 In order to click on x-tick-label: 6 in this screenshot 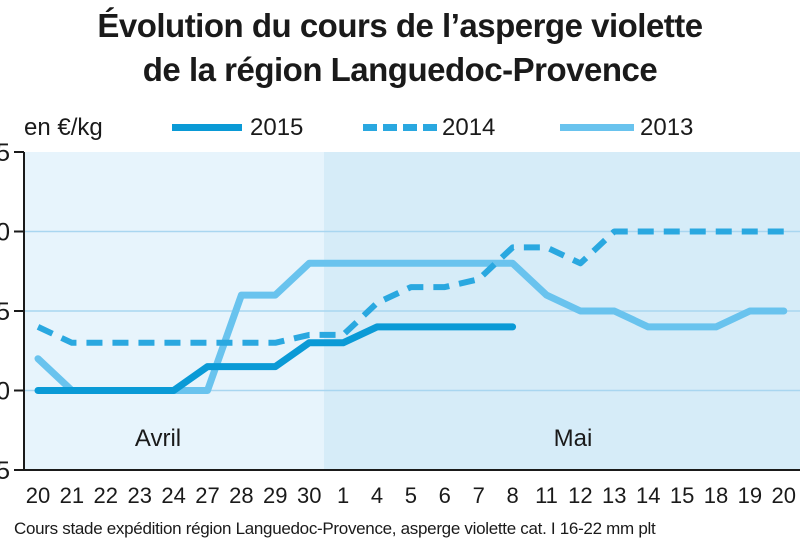, I will do `click(445, 495)`.